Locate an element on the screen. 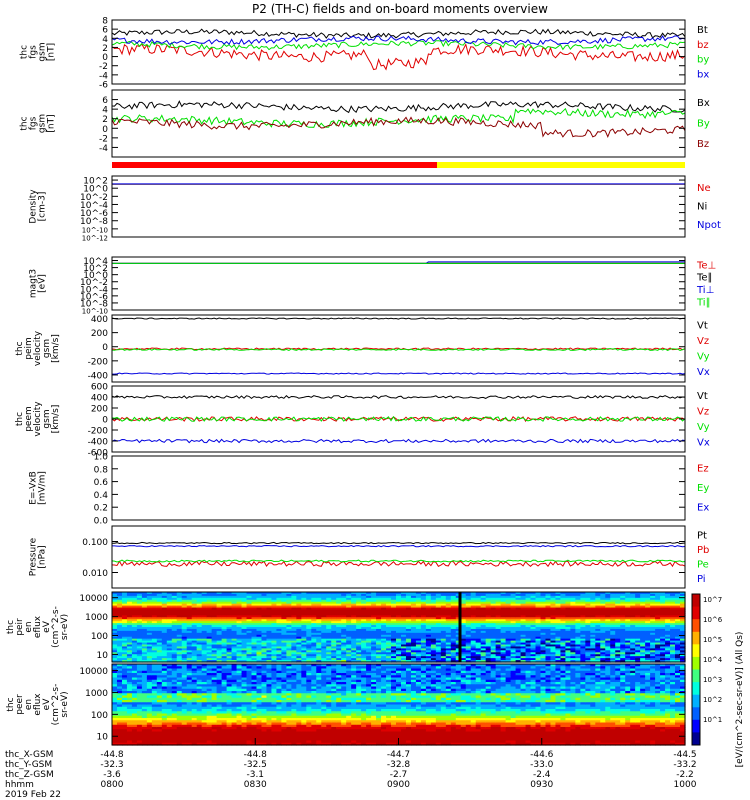 This screenshot has height=800, width=750. y-tick-label: 8 is located at coordinates (105, 22).